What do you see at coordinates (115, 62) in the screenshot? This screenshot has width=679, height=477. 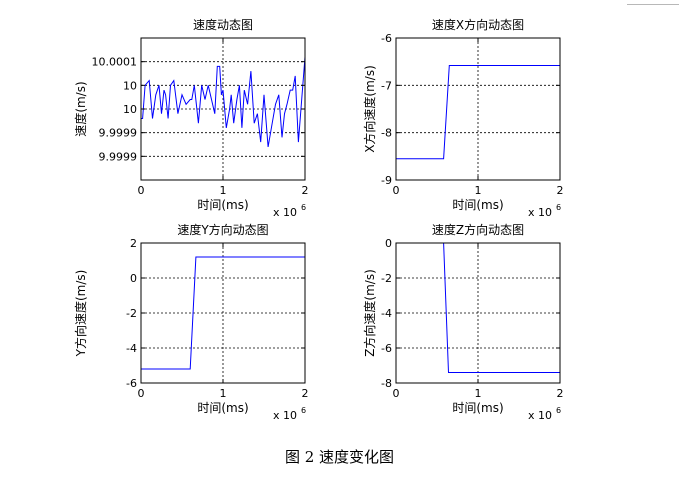 I see `y-tick-label: 10.0001` at bounding box center [115, 62].